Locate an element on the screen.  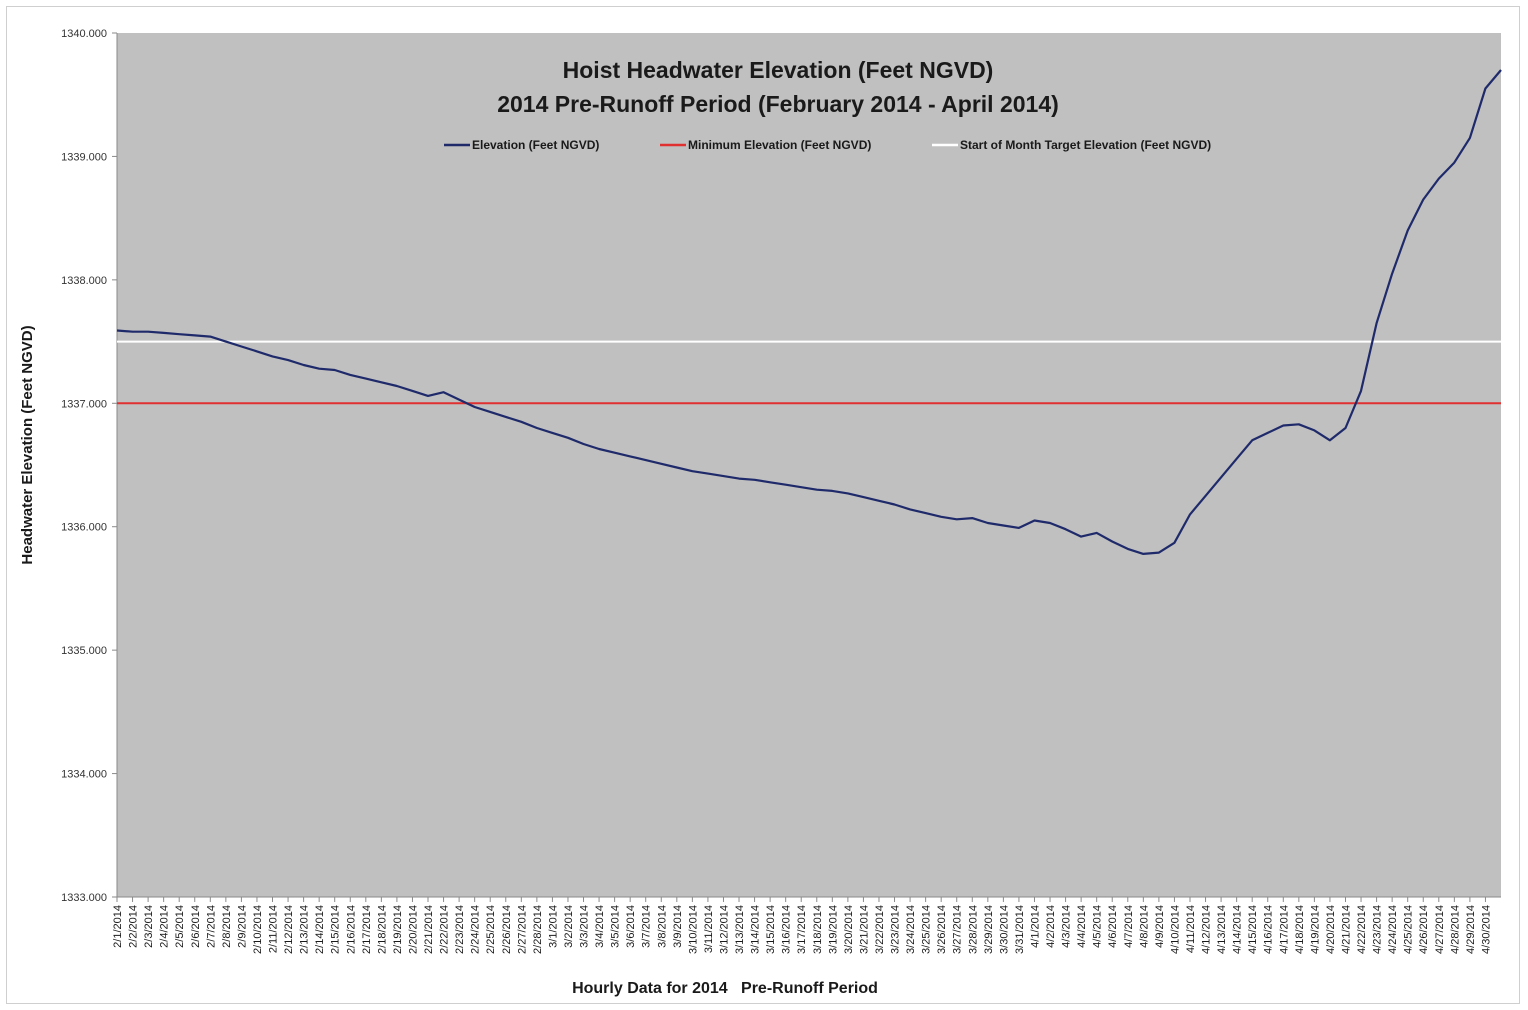
x-tick-label: 3/27/2014 is located at coordinates (958, 929).